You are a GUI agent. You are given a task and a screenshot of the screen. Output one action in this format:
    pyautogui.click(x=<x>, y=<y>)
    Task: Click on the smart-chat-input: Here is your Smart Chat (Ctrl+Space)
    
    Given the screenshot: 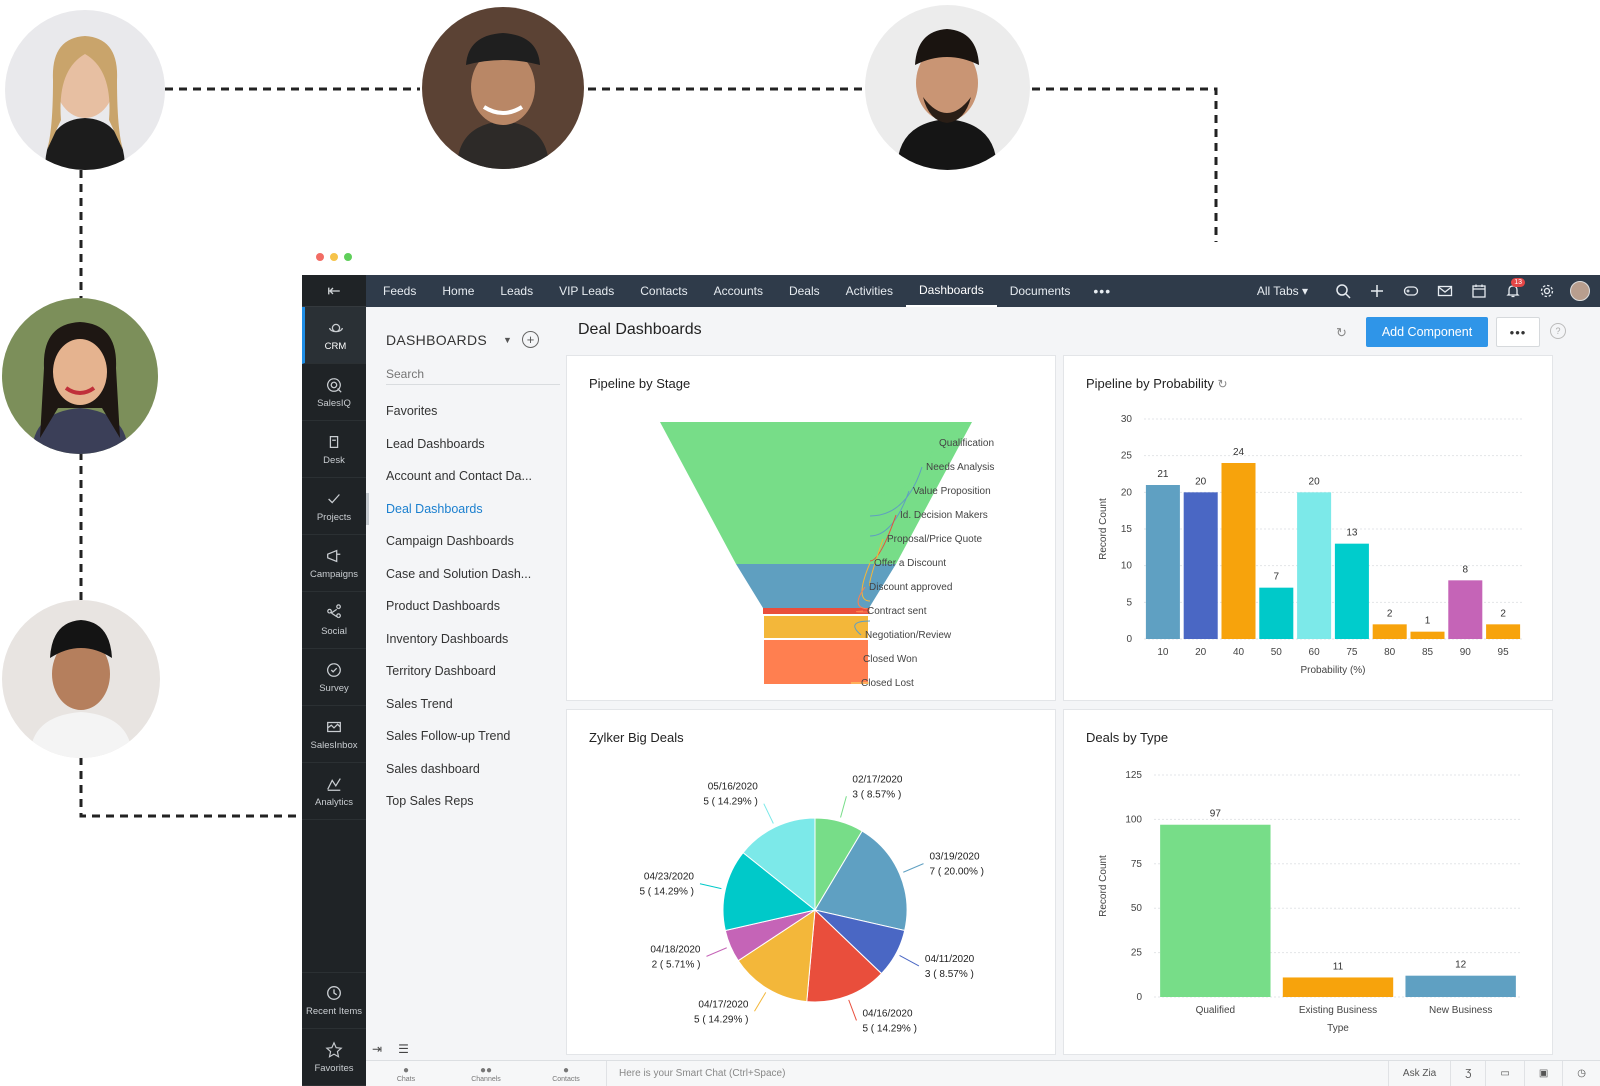 What is the action you would take?
    pyautogui.click(x=997, y=1073)
    